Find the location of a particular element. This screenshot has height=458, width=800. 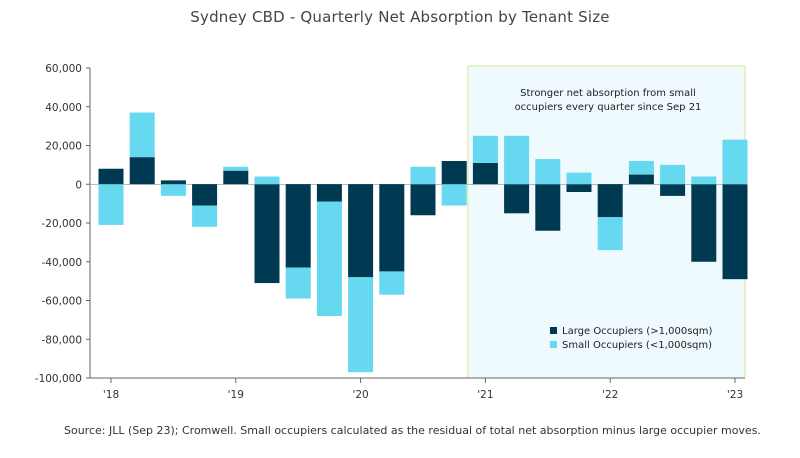

x-tick-label: '18 is located at coordinates (111, 395).